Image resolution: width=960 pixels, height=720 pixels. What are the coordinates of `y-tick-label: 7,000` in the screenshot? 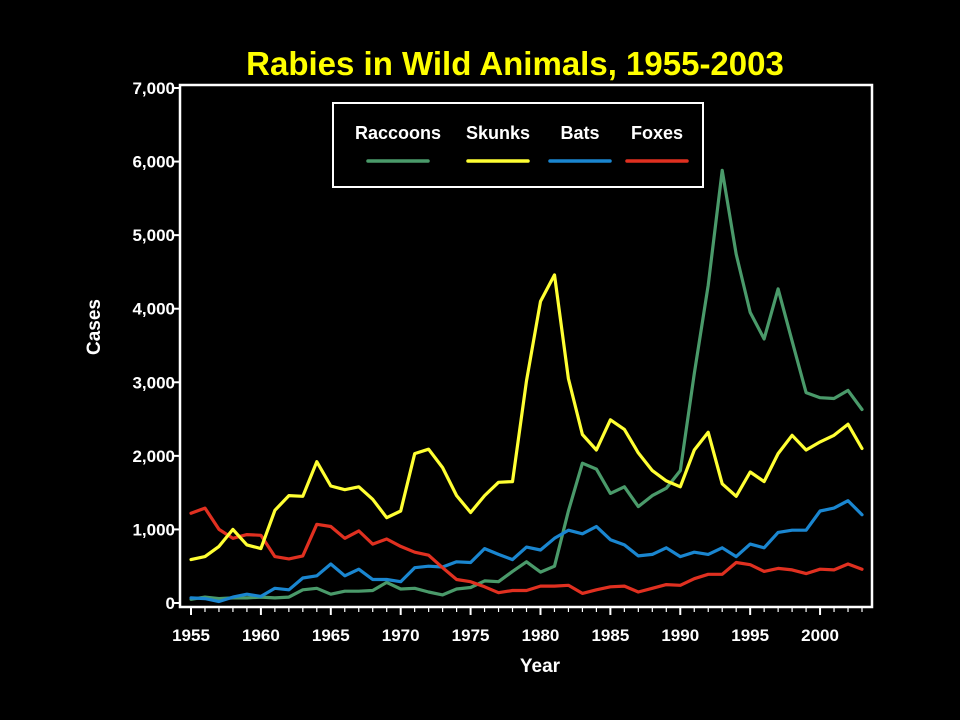 It's located at (153, 88).